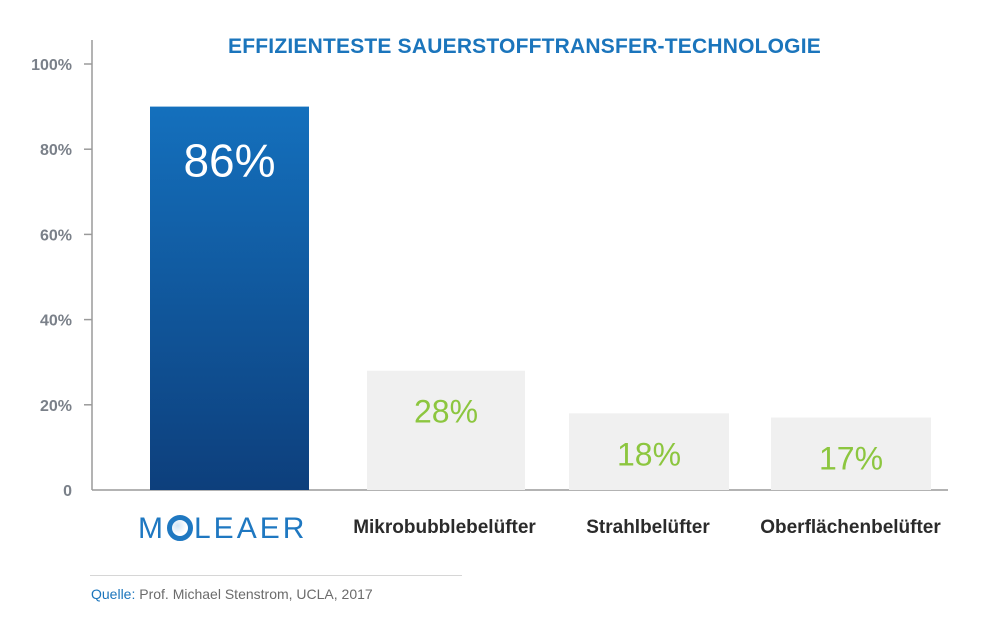  I want to click on moleaer-logo: M LEAER, so click(222, 529).